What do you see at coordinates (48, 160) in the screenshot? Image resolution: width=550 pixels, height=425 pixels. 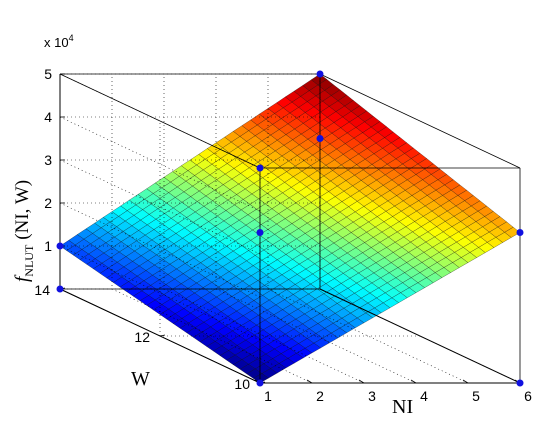 I see `z-tick-label: 3` at bounding box center [48, 160].